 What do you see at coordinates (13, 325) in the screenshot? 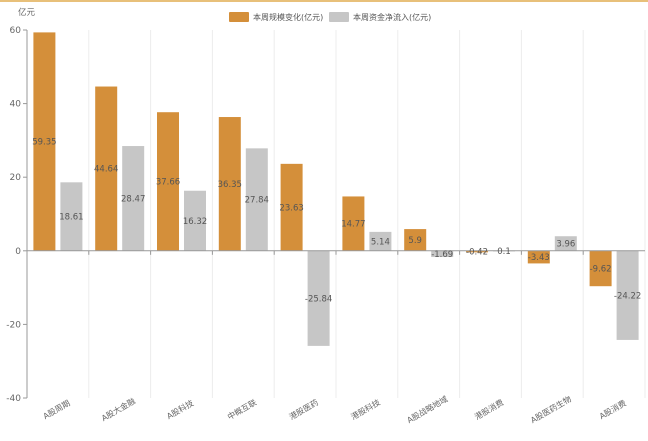
I see `y-tick-label: -20` at bounding box center [13, 325].